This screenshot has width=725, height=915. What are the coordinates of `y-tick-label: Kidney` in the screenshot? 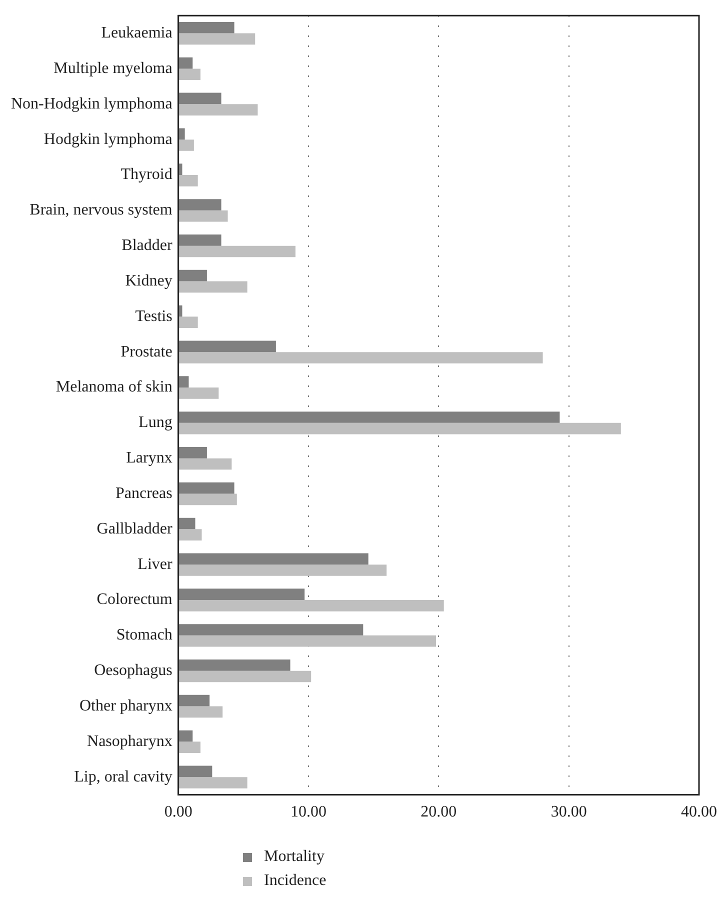 It's located at (148, 281).